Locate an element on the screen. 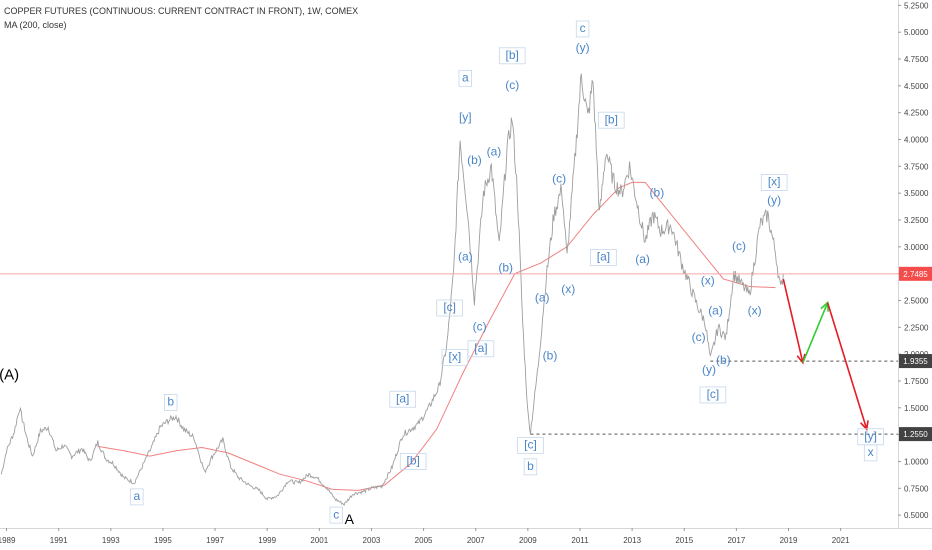 The width and height of the screenshot is (932, 550). wave-label-29: (a) is located at coordinates (642, 259).